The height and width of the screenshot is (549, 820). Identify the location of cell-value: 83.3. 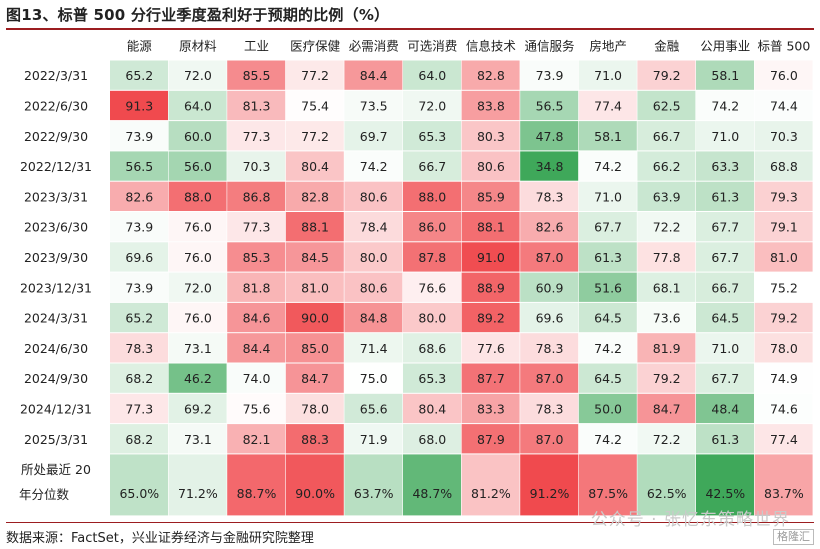
(491, 408).